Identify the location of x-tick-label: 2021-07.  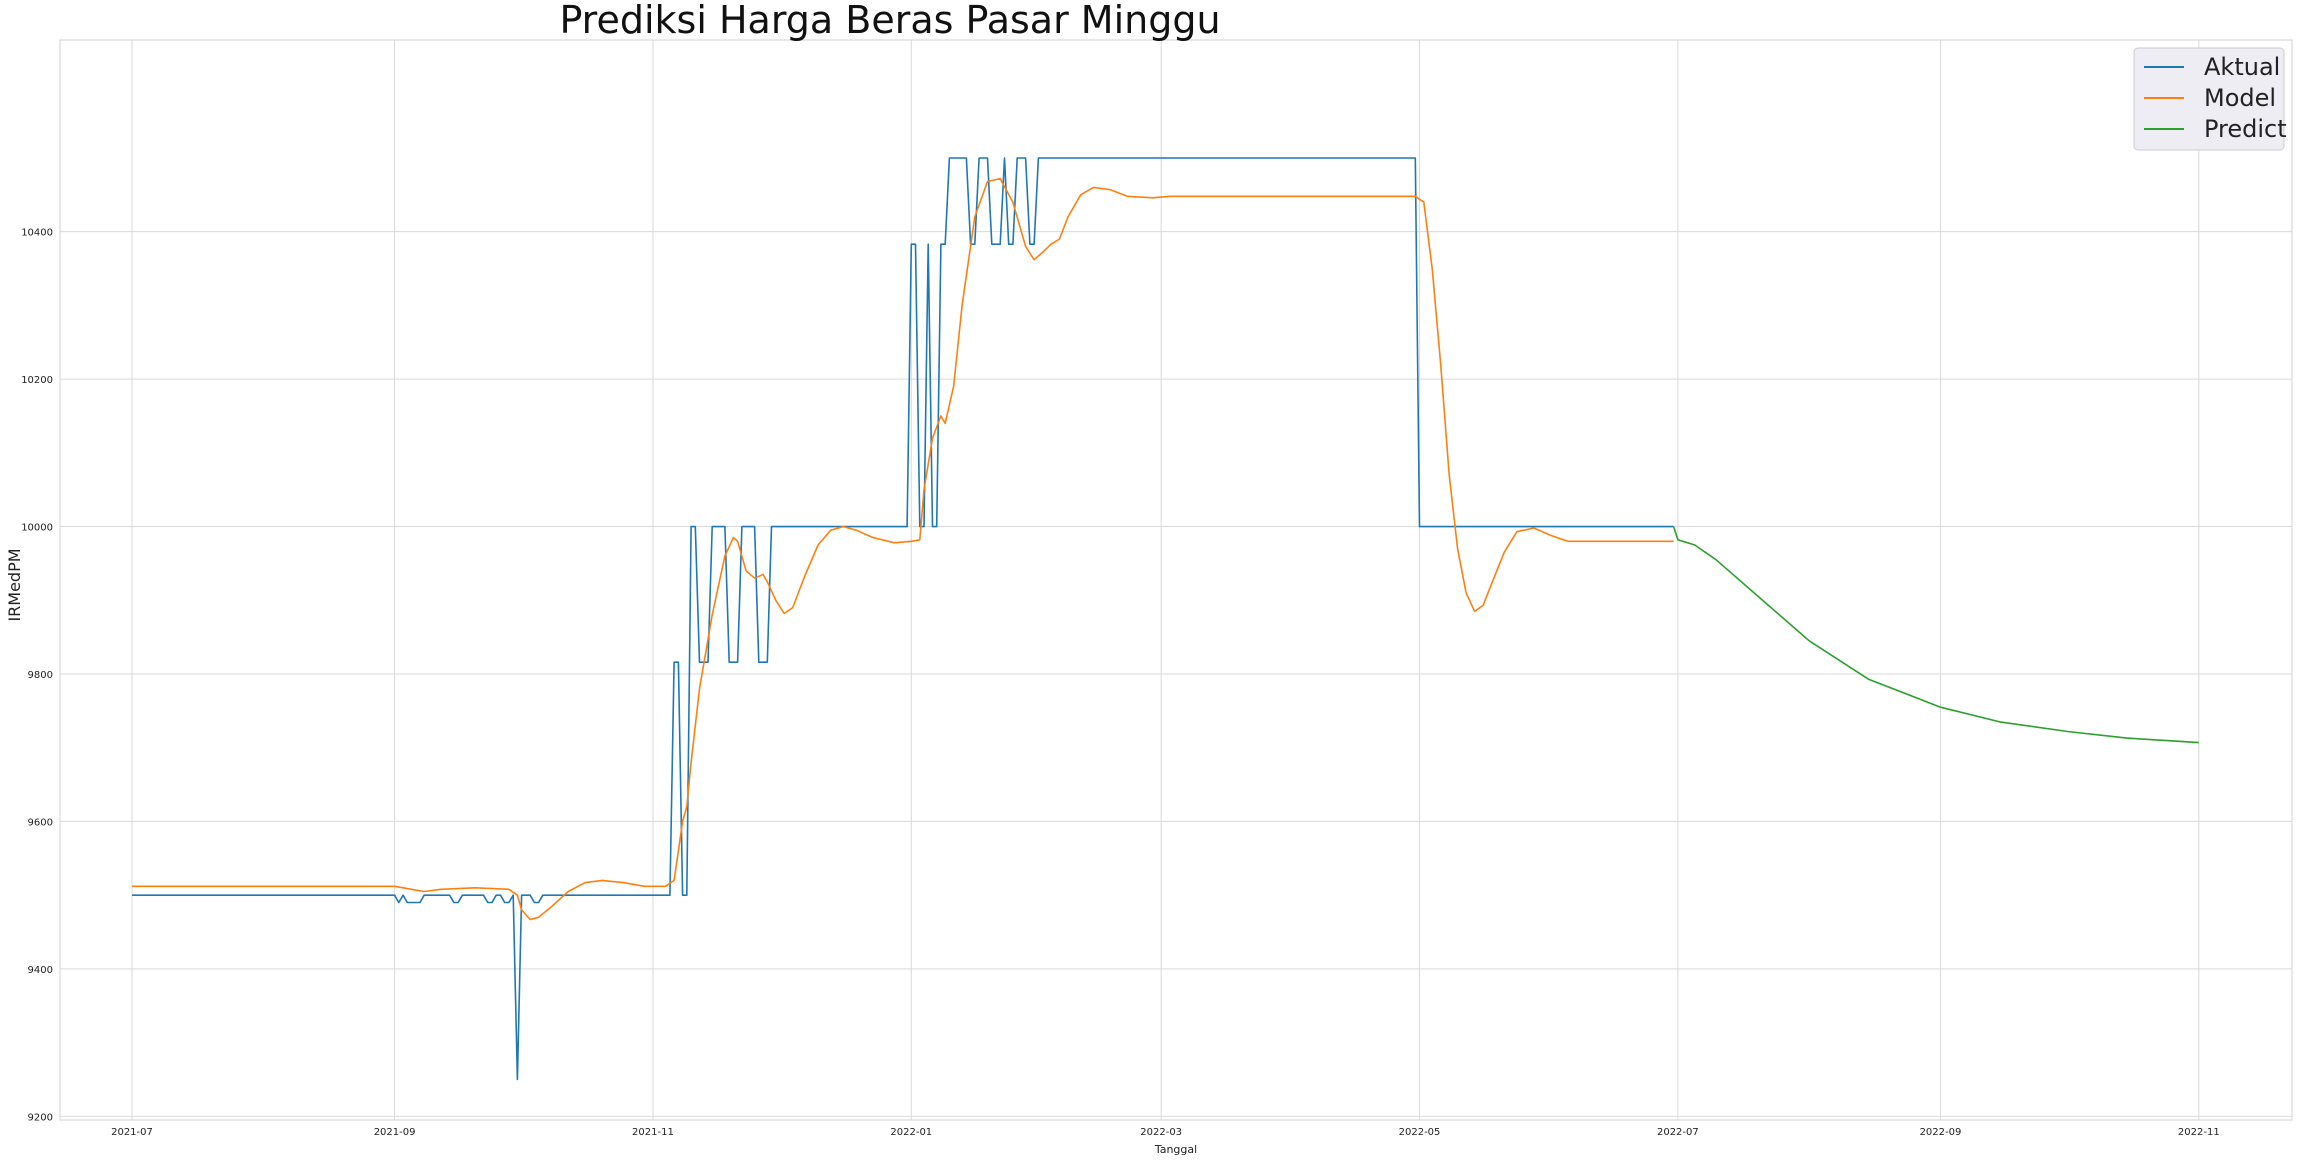
(132, 1132).